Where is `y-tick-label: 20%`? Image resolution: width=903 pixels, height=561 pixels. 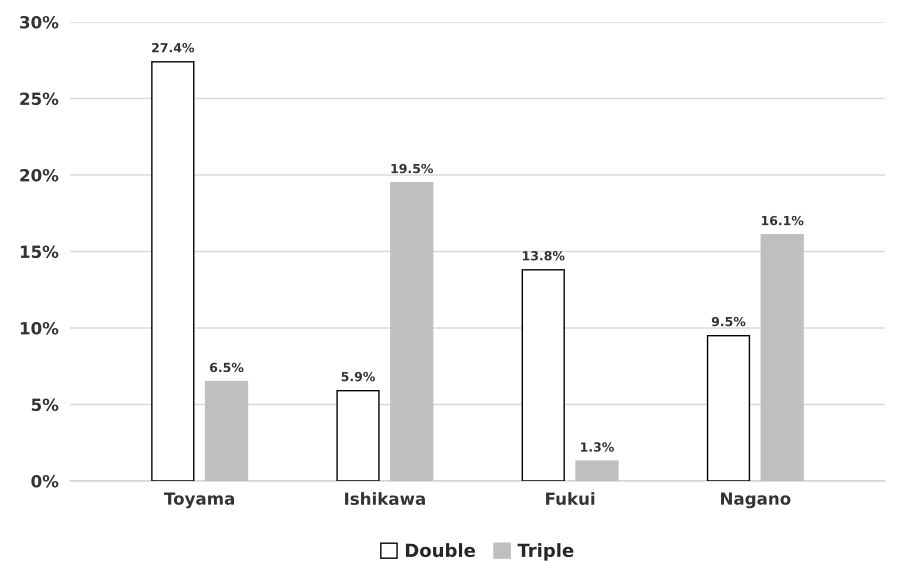
y-tick-label: 20% is located at coordinates (39, 175).